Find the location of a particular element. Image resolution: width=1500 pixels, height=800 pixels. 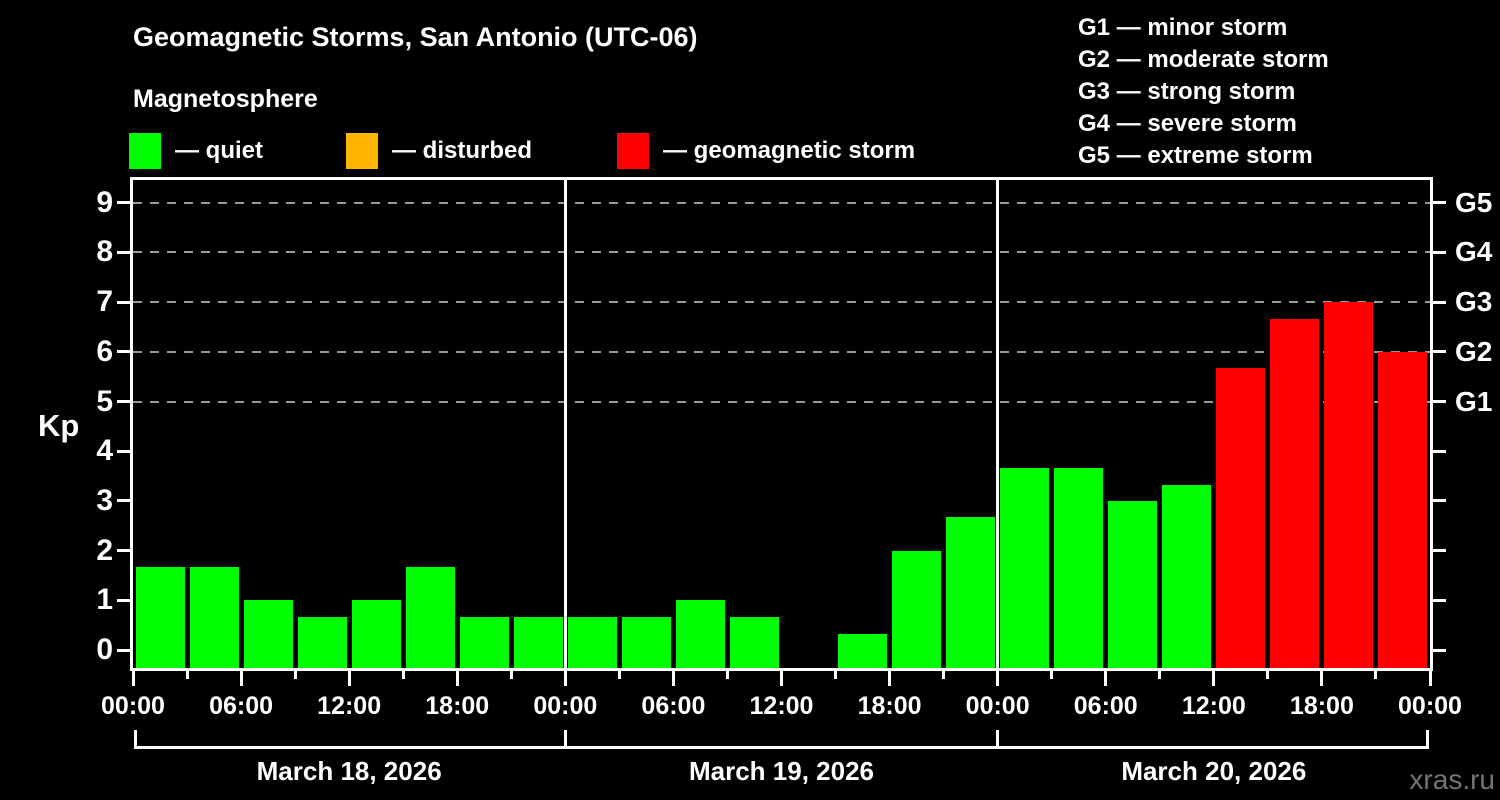

g-scale-line: G3 — strong storm is located at coordinates (1187, 91).